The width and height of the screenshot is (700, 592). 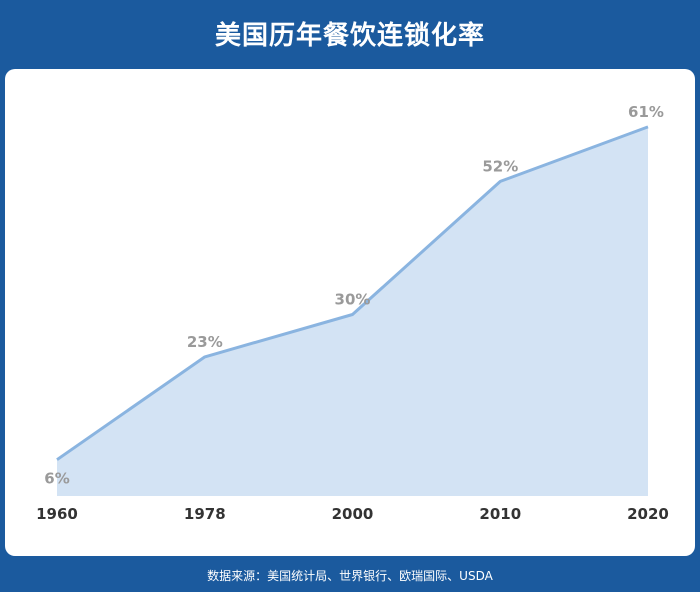 What do you see at coordinates (353, 300) in the screenshot?
I see `data-label: 30%` at bounding box center [353, 300].